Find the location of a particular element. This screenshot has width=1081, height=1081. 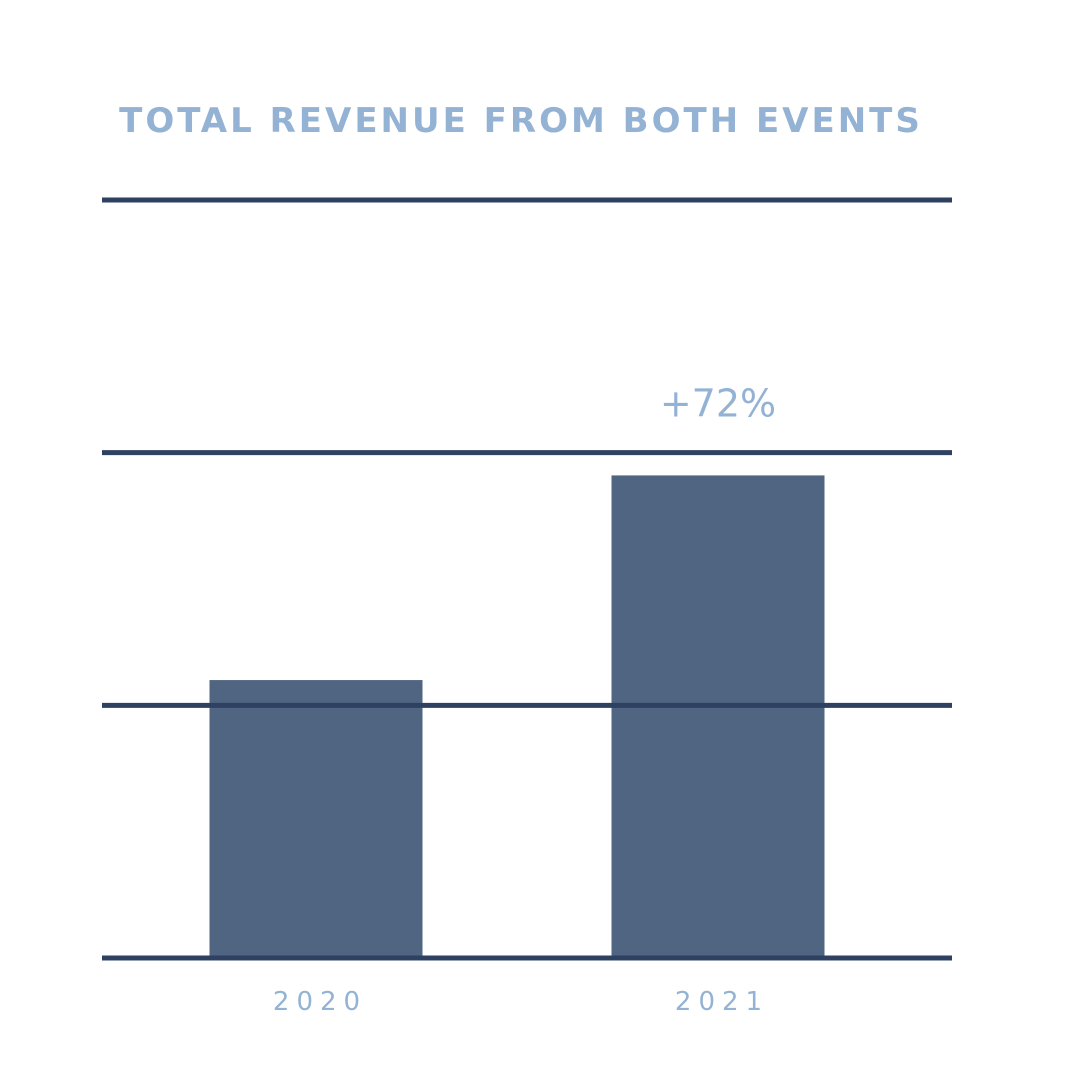

chart-title: TOTAL REVENUE FROM BOTH EVENTS is located at coordinates (521, 121).